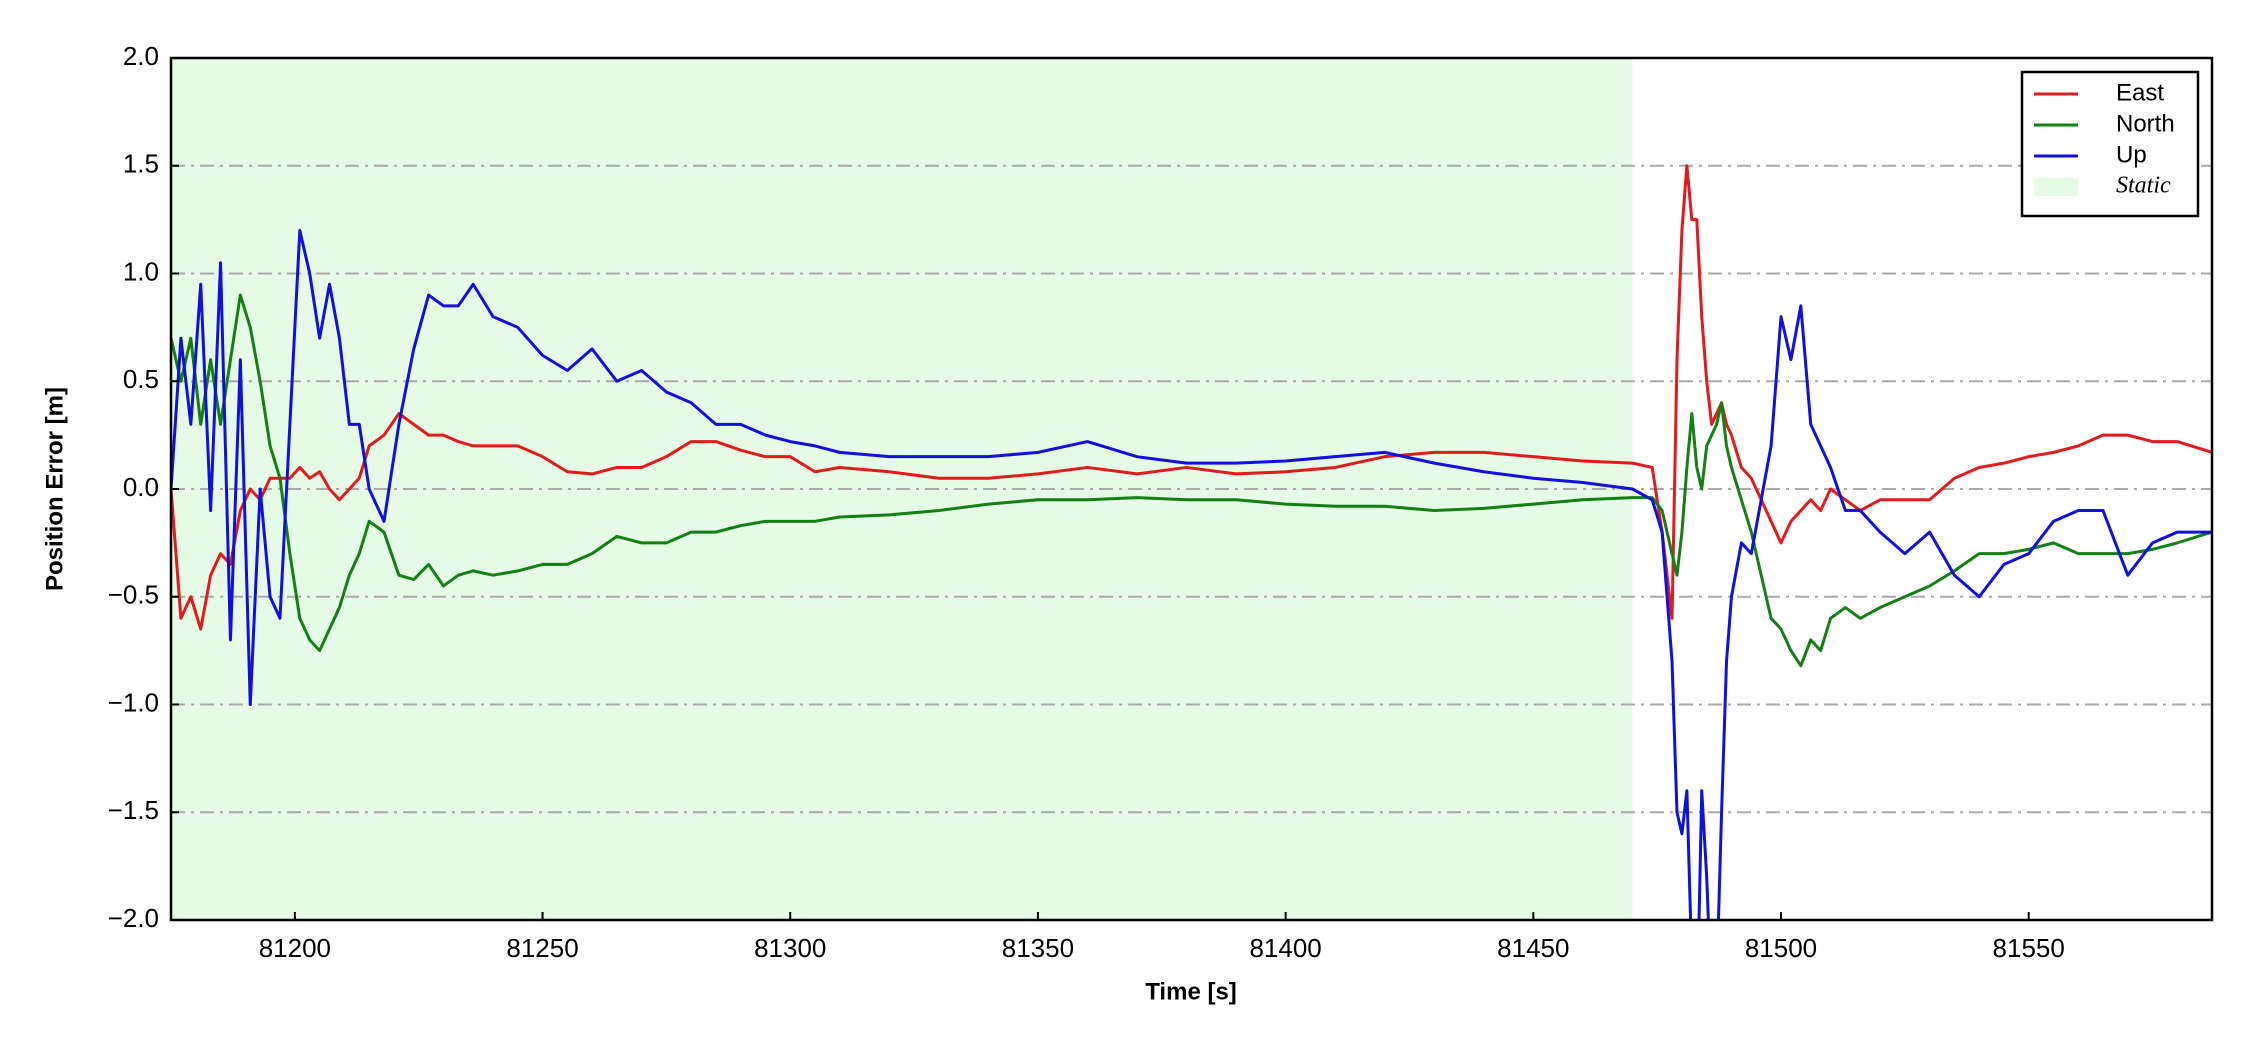  Describe the element at coordinates (133, 595) in the screenshot. I see `y-tick-label: −0.5` at that location.